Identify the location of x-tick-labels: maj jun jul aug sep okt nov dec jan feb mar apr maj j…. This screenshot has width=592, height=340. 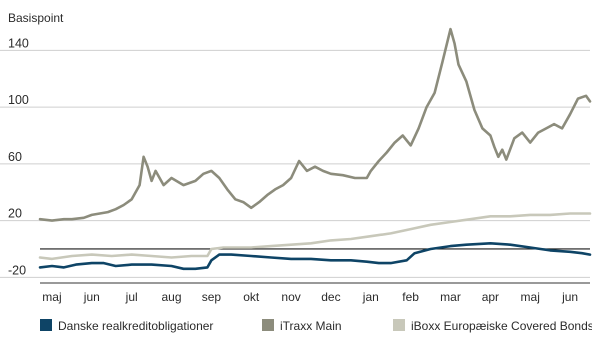
(310, 297).